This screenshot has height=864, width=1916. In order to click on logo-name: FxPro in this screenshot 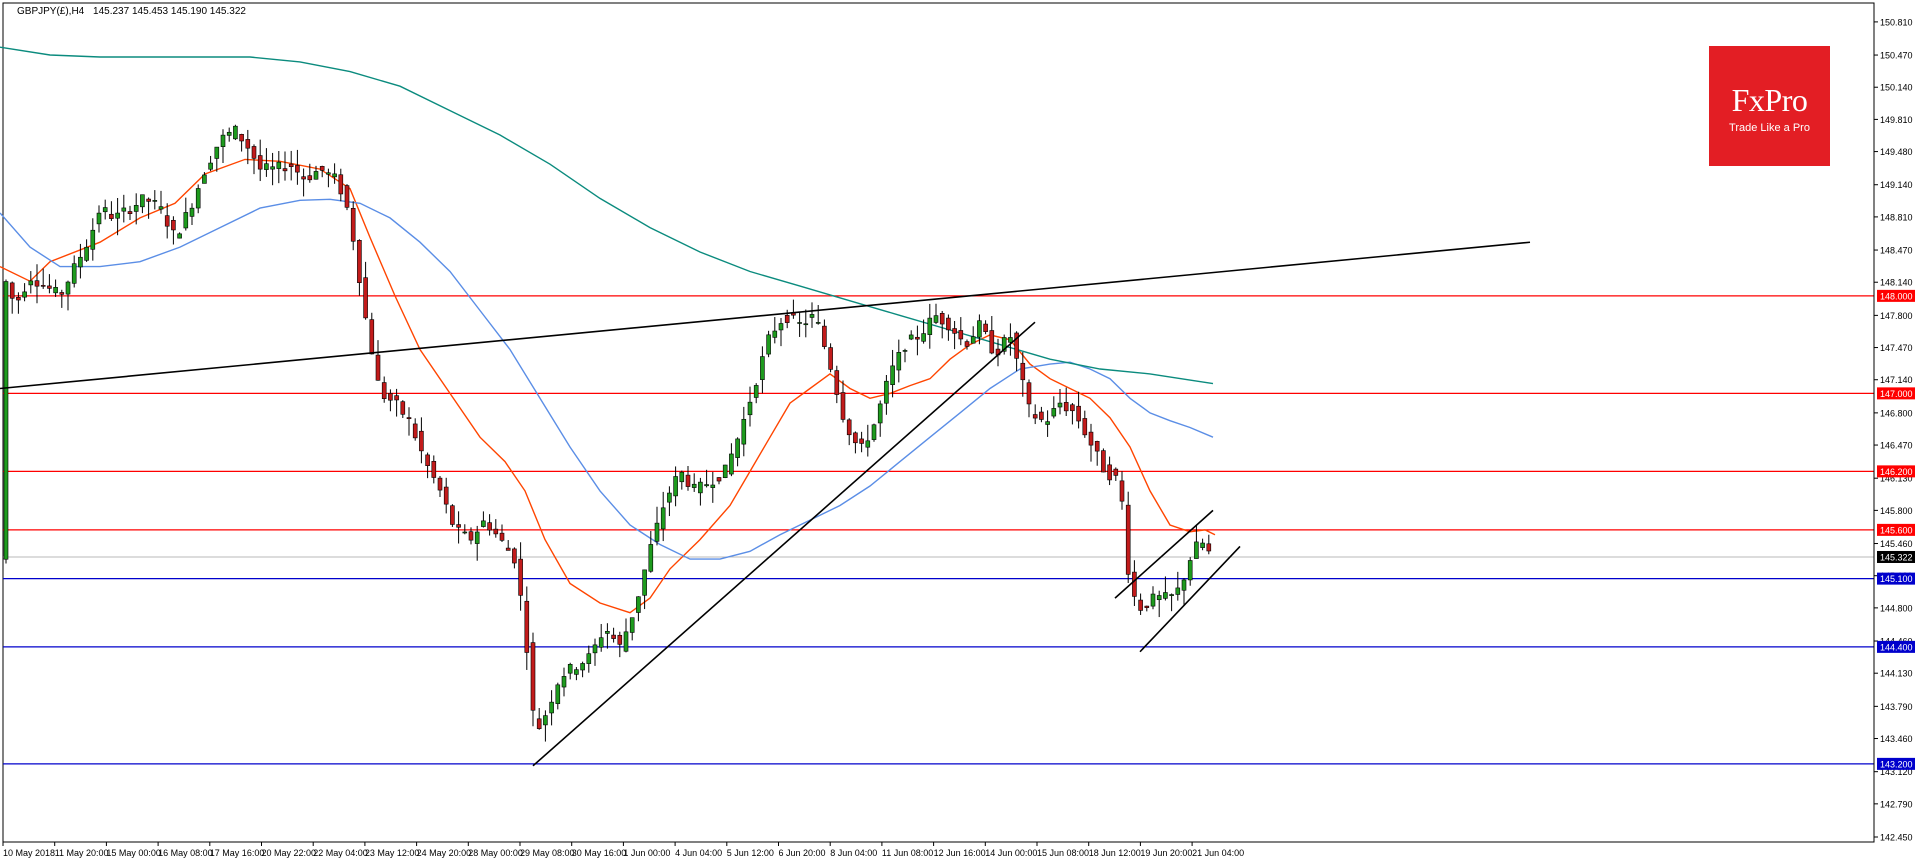, I will do `click(1769, 100)`.